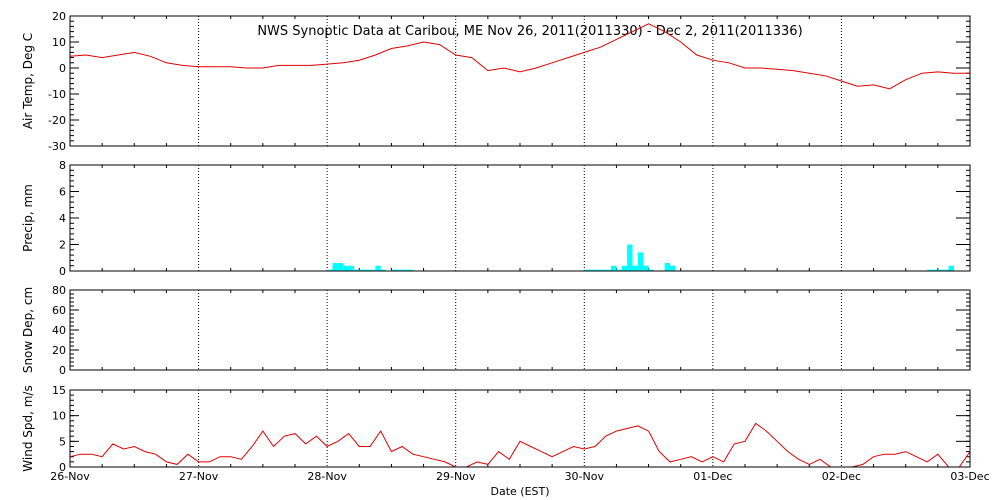 The image size is (1000, 500). Describe the element at coordinates (59, 310) in the screenshot. I see `y-tick-label: 60` at that location.